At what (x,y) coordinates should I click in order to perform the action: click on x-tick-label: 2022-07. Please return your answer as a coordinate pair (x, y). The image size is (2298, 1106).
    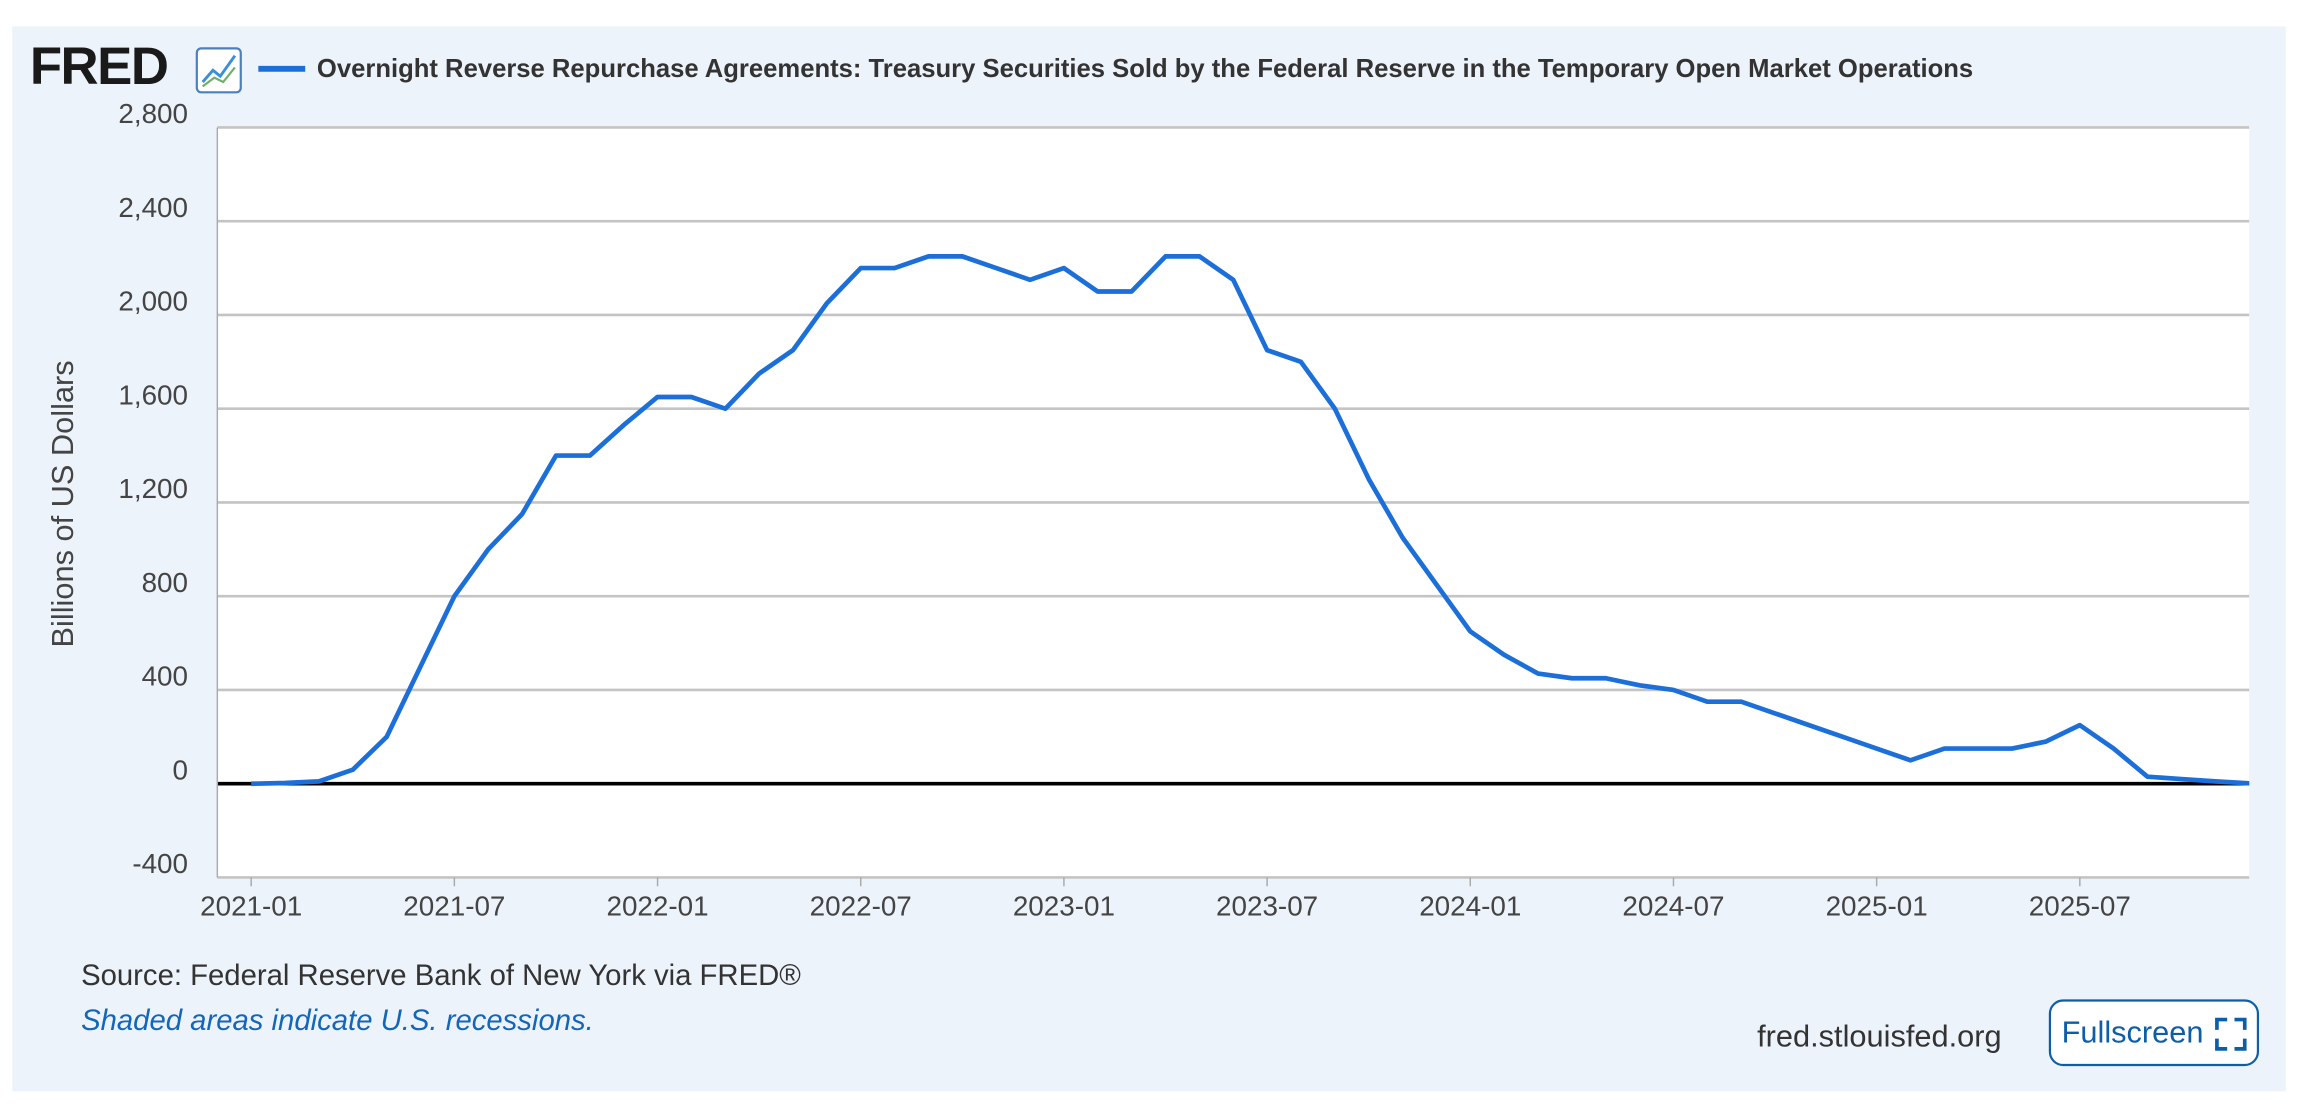
    Looking at the image, I should click on (861, 906).